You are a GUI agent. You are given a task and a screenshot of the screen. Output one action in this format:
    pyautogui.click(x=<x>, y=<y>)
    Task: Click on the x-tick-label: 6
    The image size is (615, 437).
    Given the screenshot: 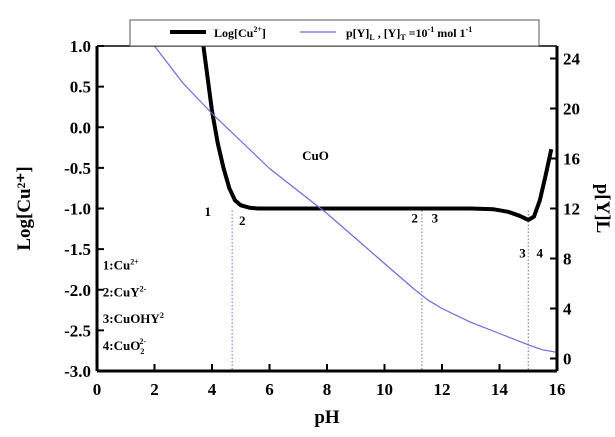 What is the action you would take?
    pyautogui.click(x=269, y=389)
    